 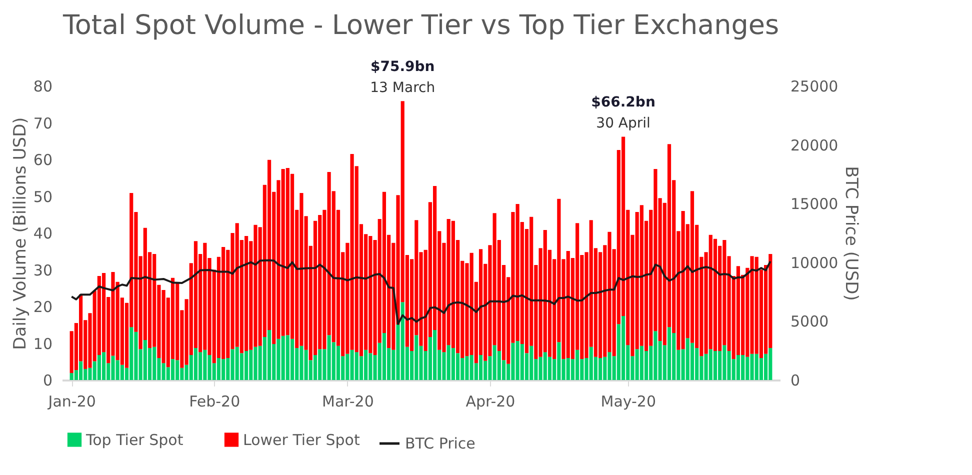 I want to click on y-tick-label: 80, so click(x=42, y=87).